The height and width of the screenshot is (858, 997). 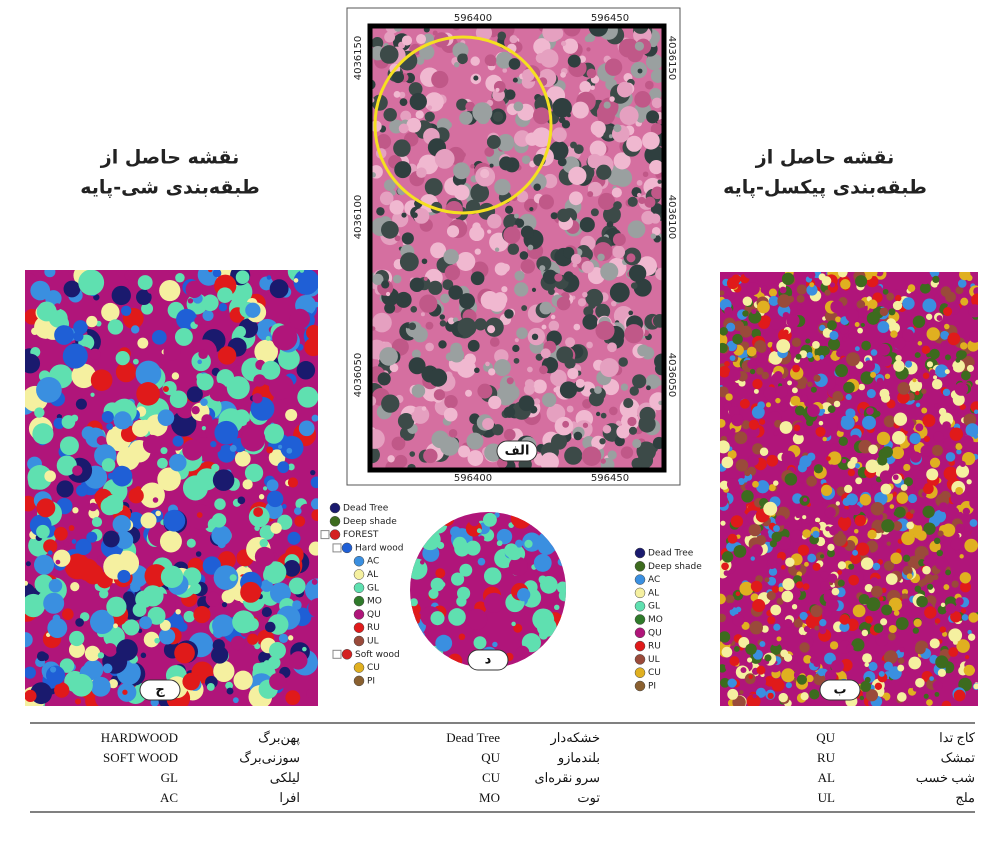 I want to click on map-title: طبقه‌بندی شی-پایه, so click(x=169, y=188).